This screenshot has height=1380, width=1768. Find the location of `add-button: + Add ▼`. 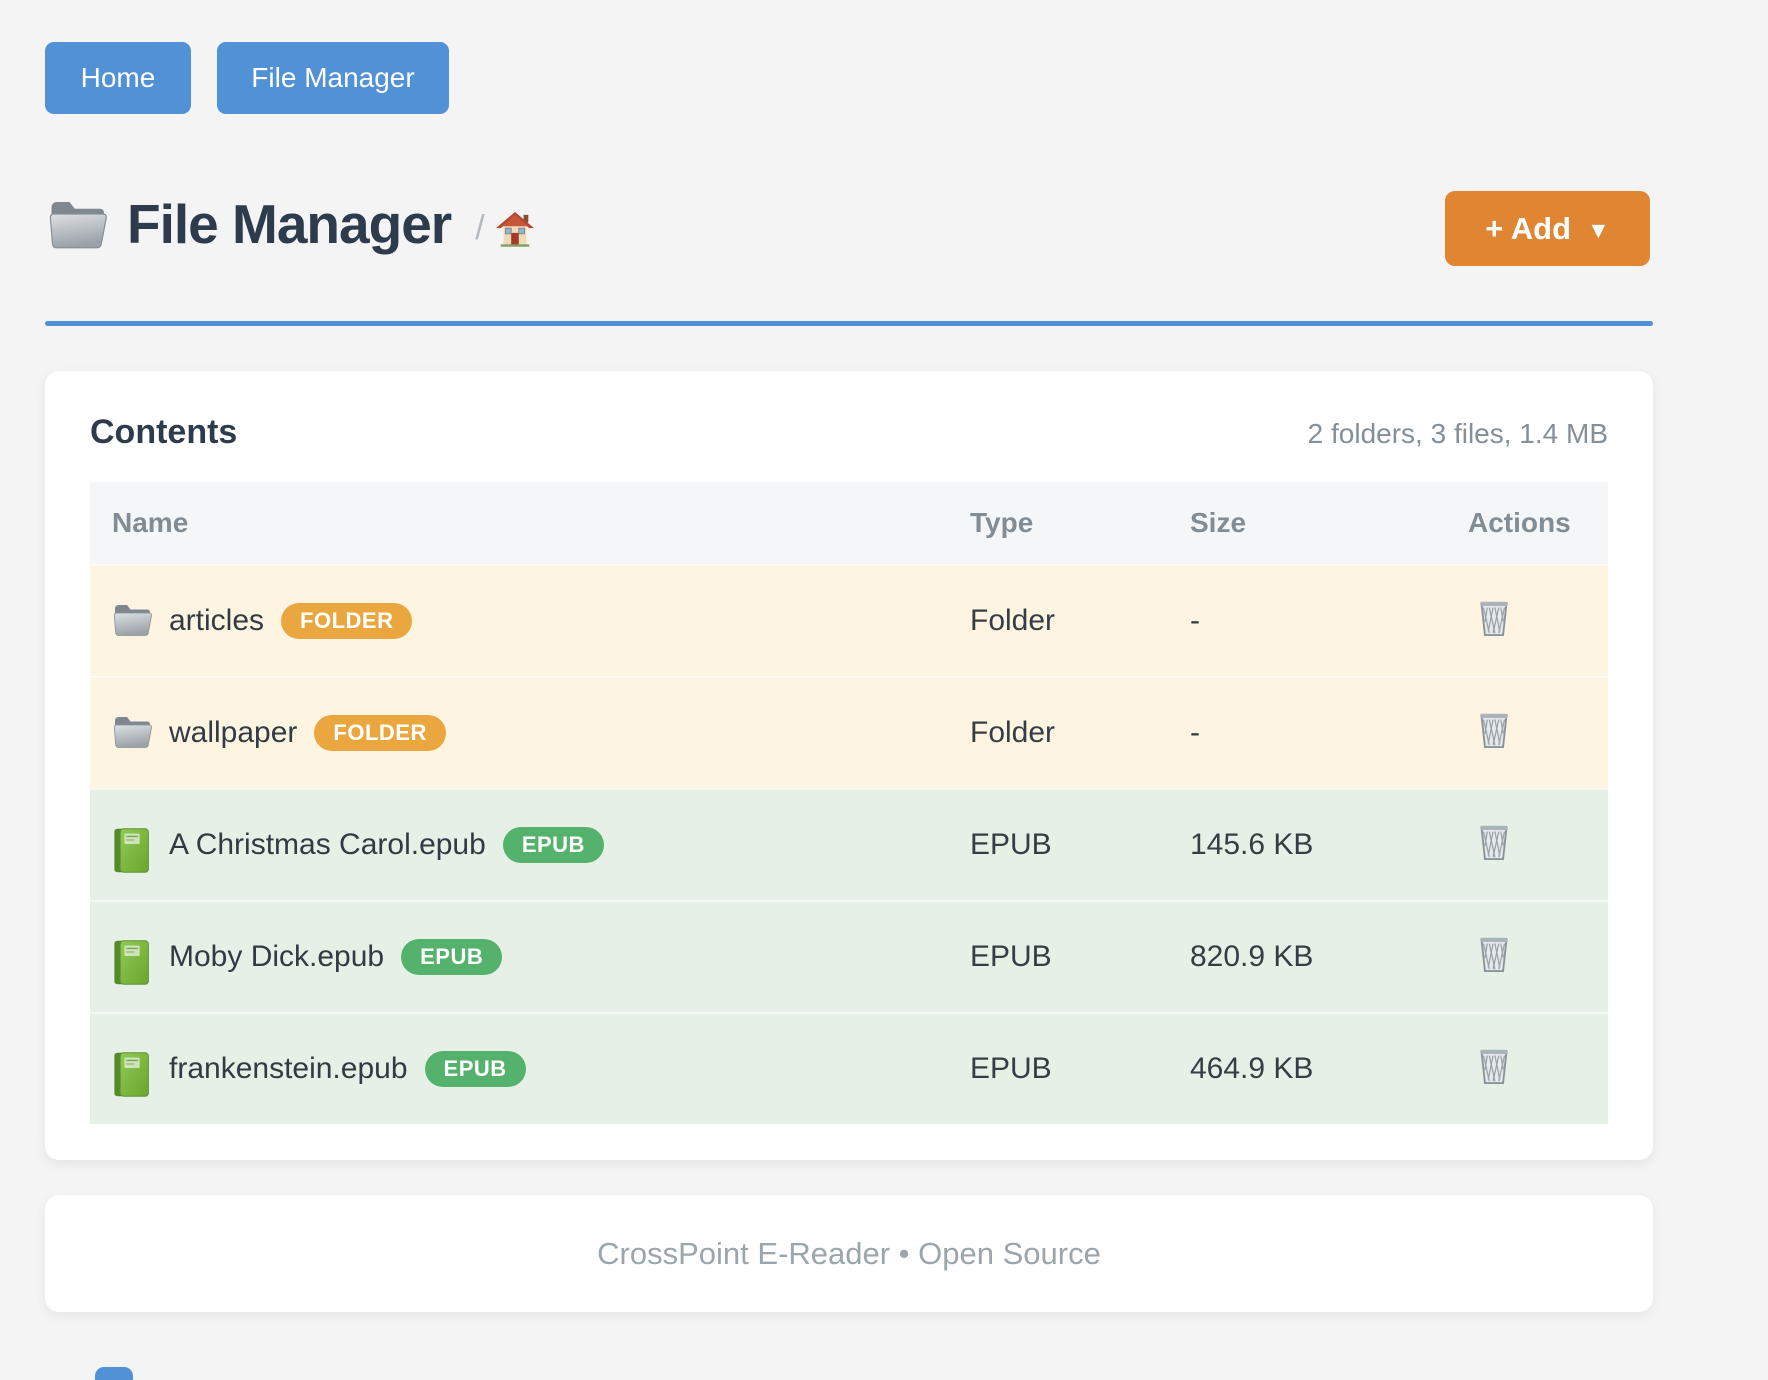

add-button: + Add ▼ is located at coordinates (1547, 228).